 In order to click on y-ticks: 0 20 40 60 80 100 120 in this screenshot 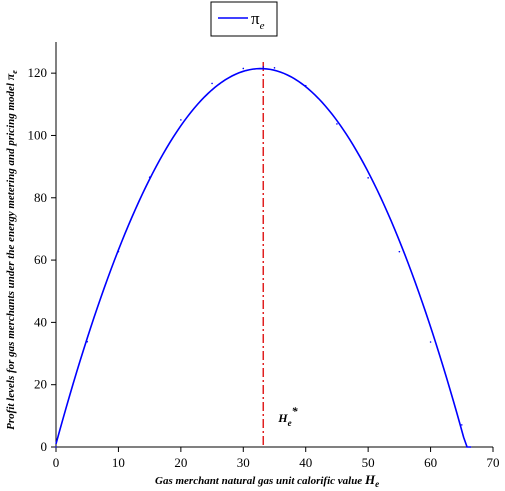, I will do `click(42, 259)`.